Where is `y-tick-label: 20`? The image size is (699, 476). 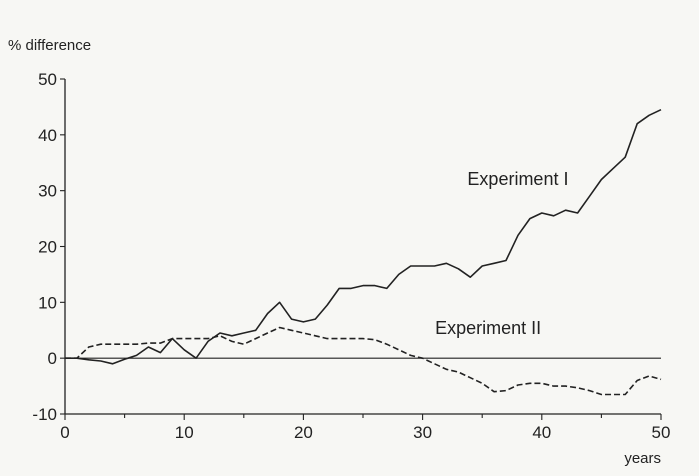
y-tick-label: 20 is located at coordinates (47, 247).